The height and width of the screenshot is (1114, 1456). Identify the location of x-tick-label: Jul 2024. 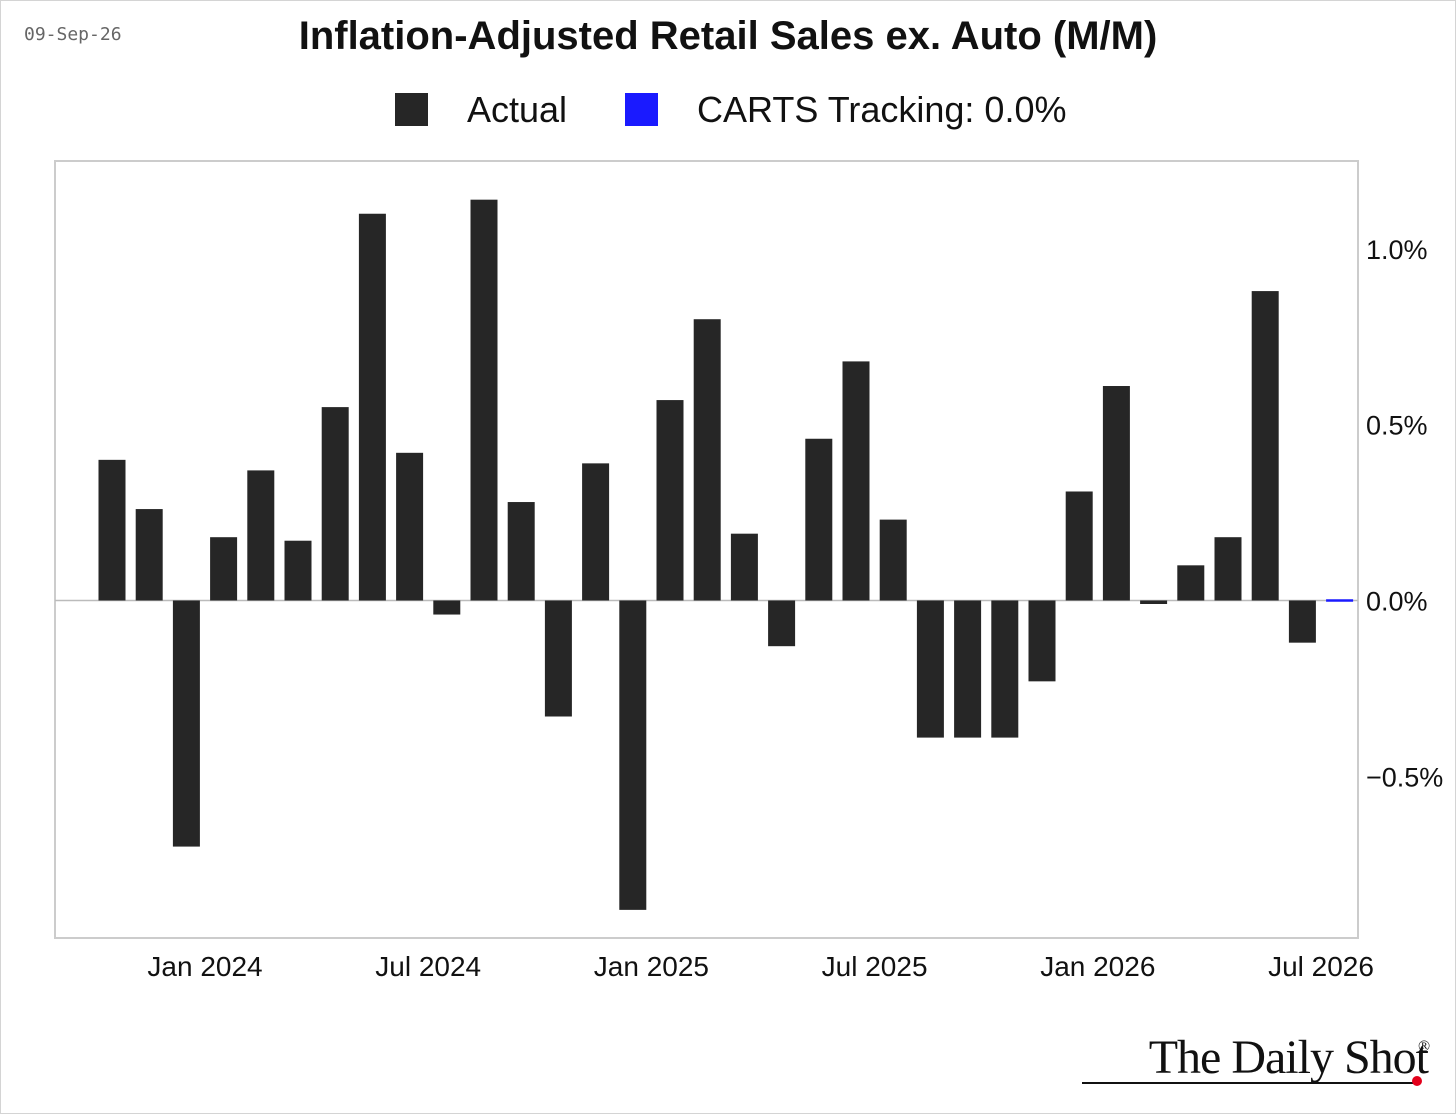
(428, 966).